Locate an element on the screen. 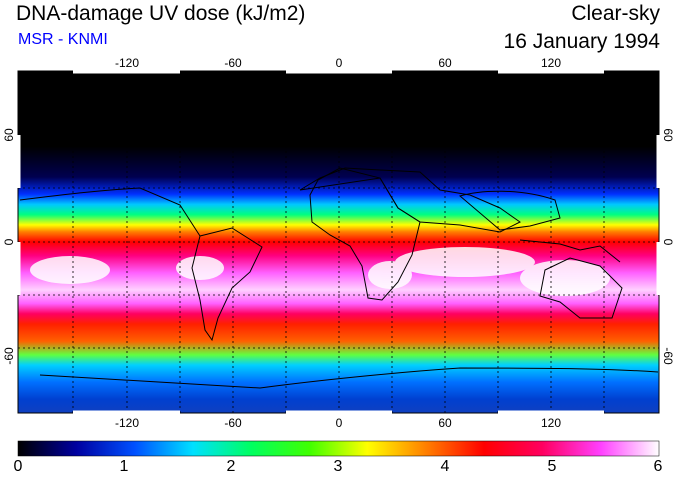  lat-label-left: -60 is located at coordinates (9, 356).